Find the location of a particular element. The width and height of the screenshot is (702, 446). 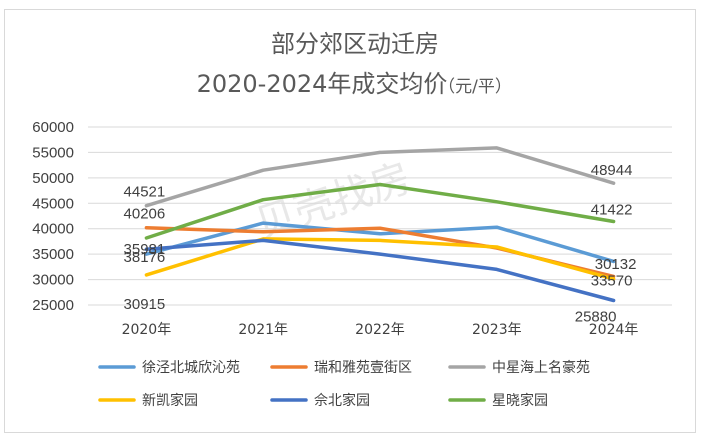

x-tick-label: 2022年 is located at coordinates (380, 330).